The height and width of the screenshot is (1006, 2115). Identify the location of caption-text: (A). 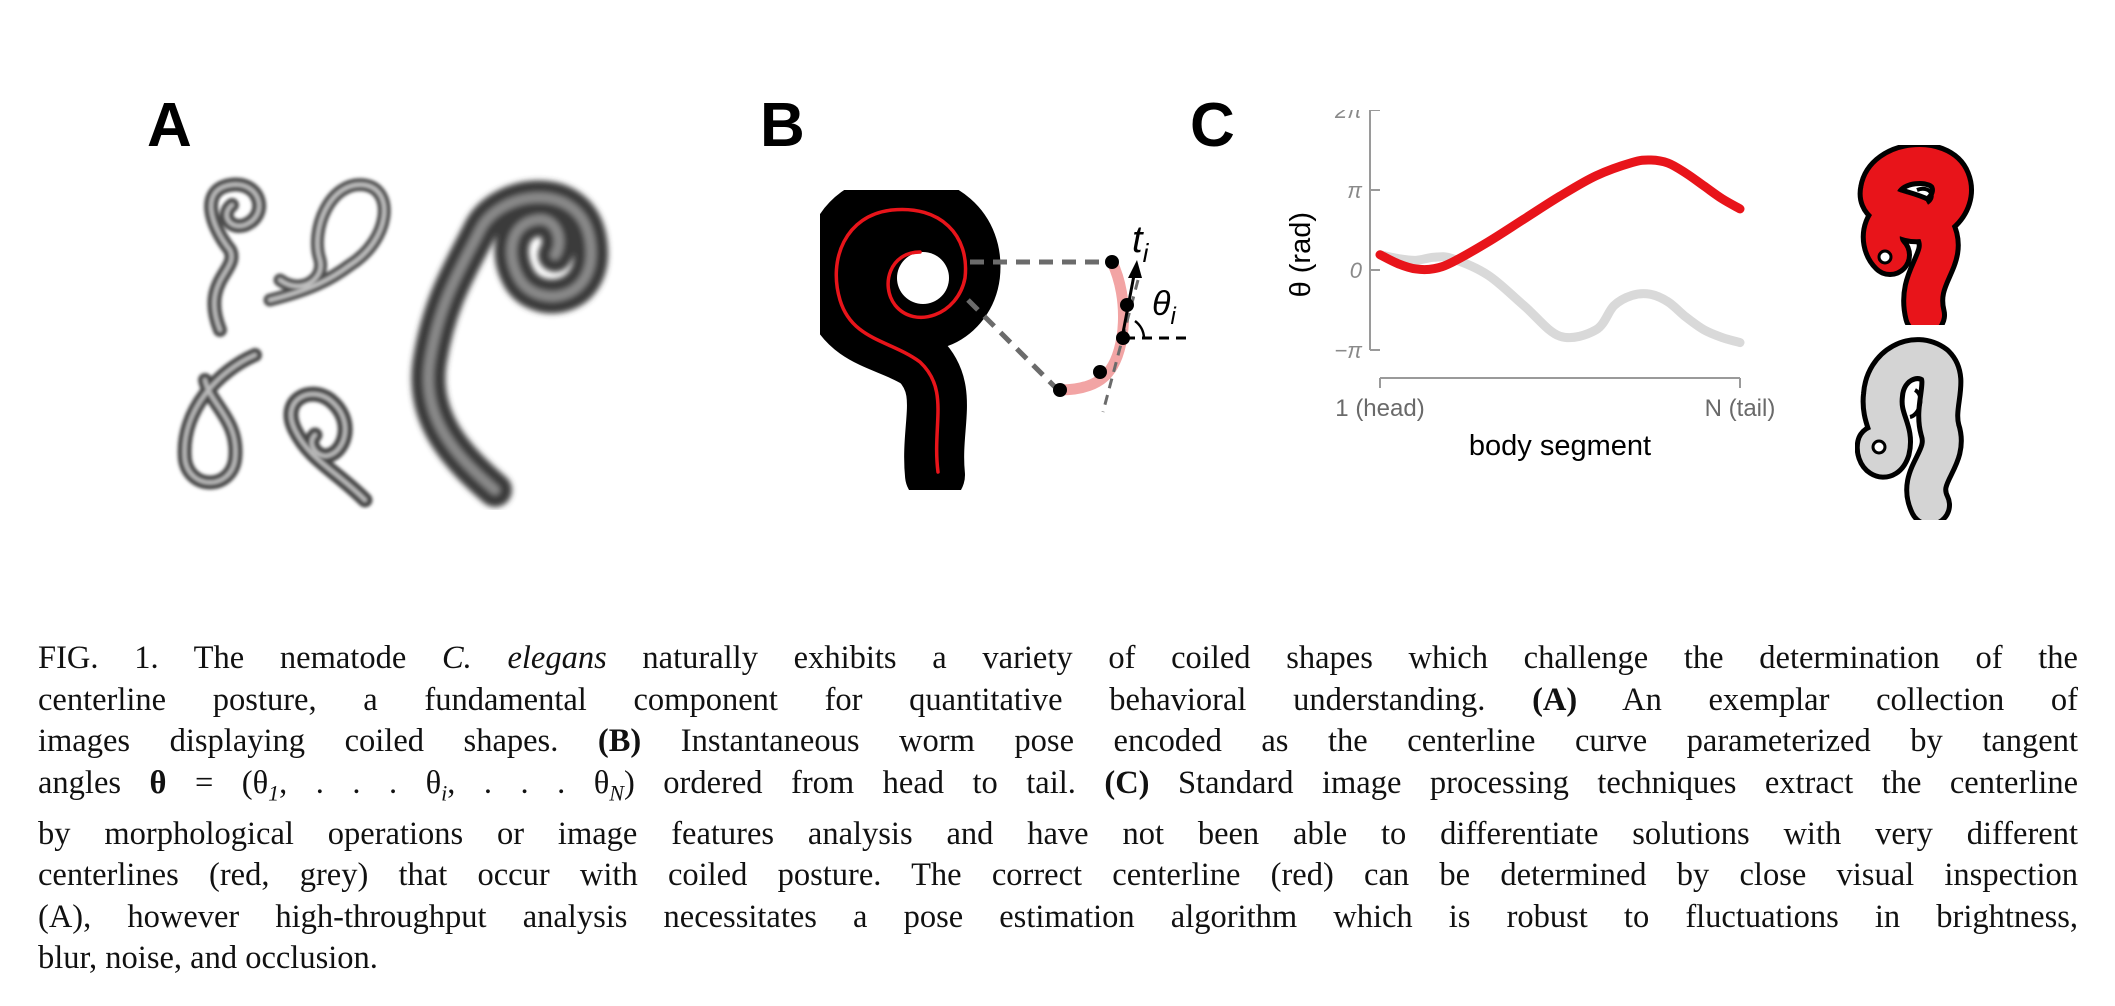
(1555, 699).